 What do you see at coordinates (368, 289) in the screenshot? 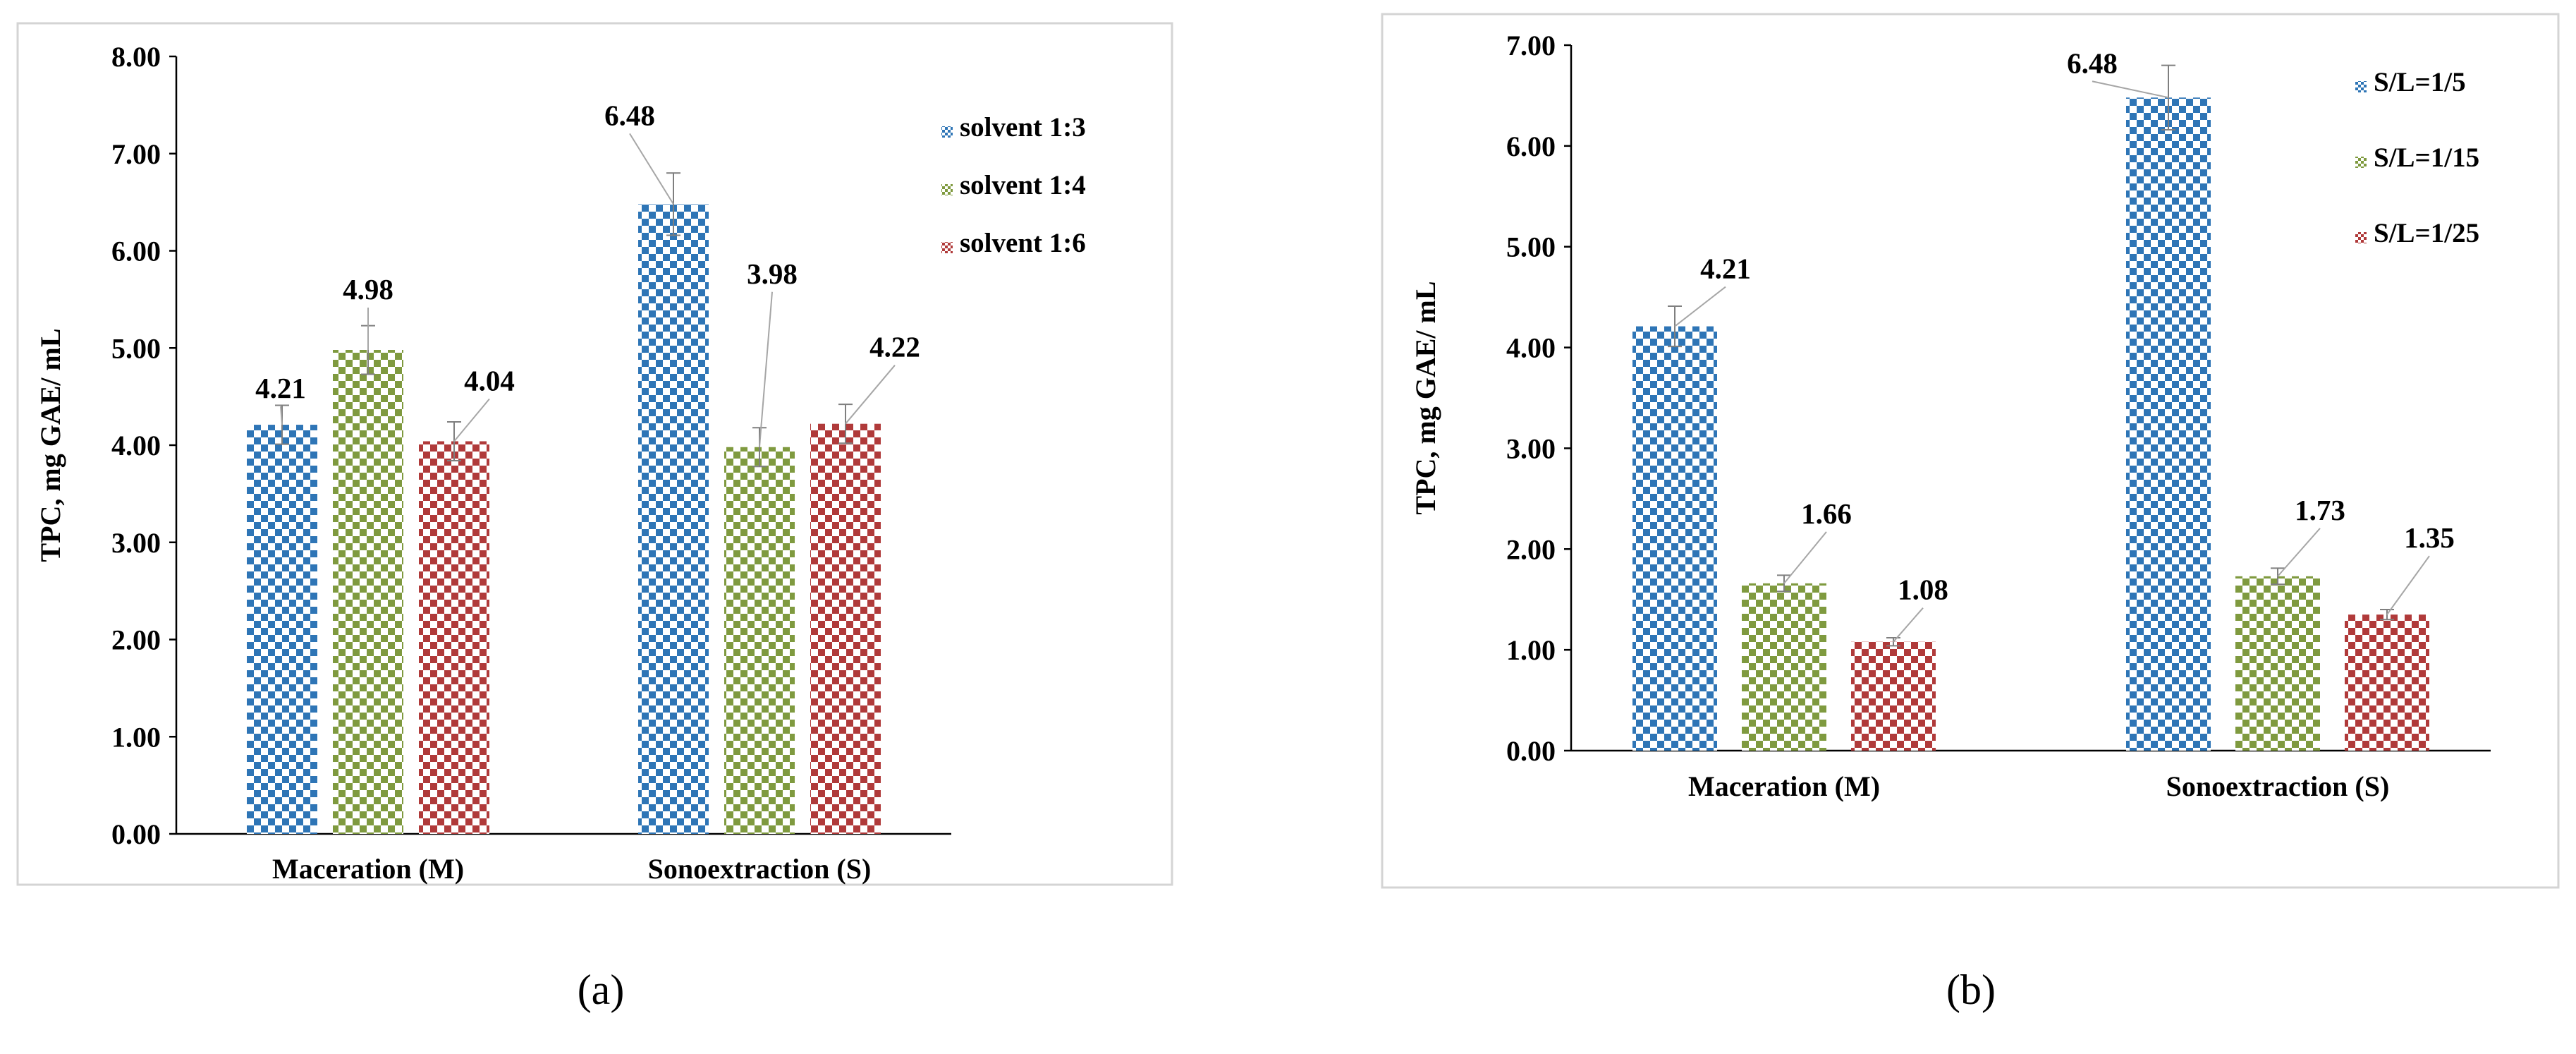
I see `data-label: 4.98` at bounding box center [368, 289].